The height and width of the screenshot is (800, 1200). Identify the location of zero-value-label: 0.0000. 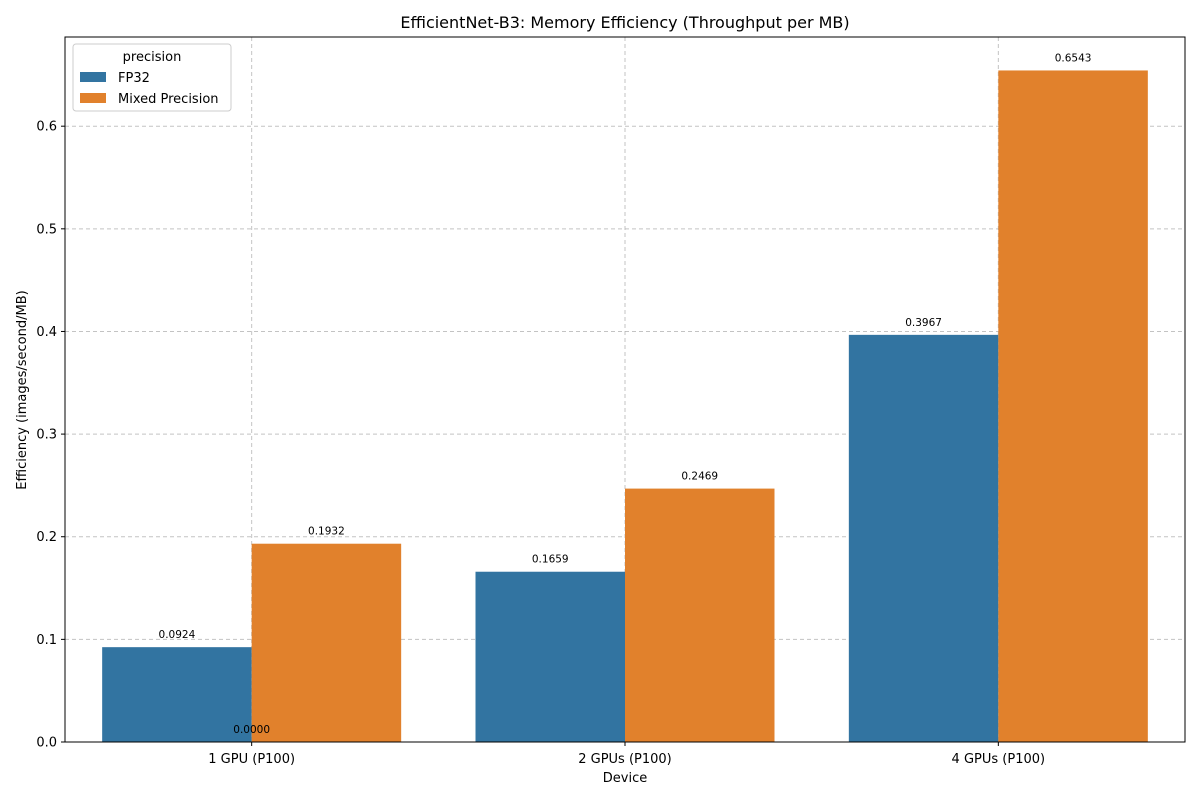
(251, 730).